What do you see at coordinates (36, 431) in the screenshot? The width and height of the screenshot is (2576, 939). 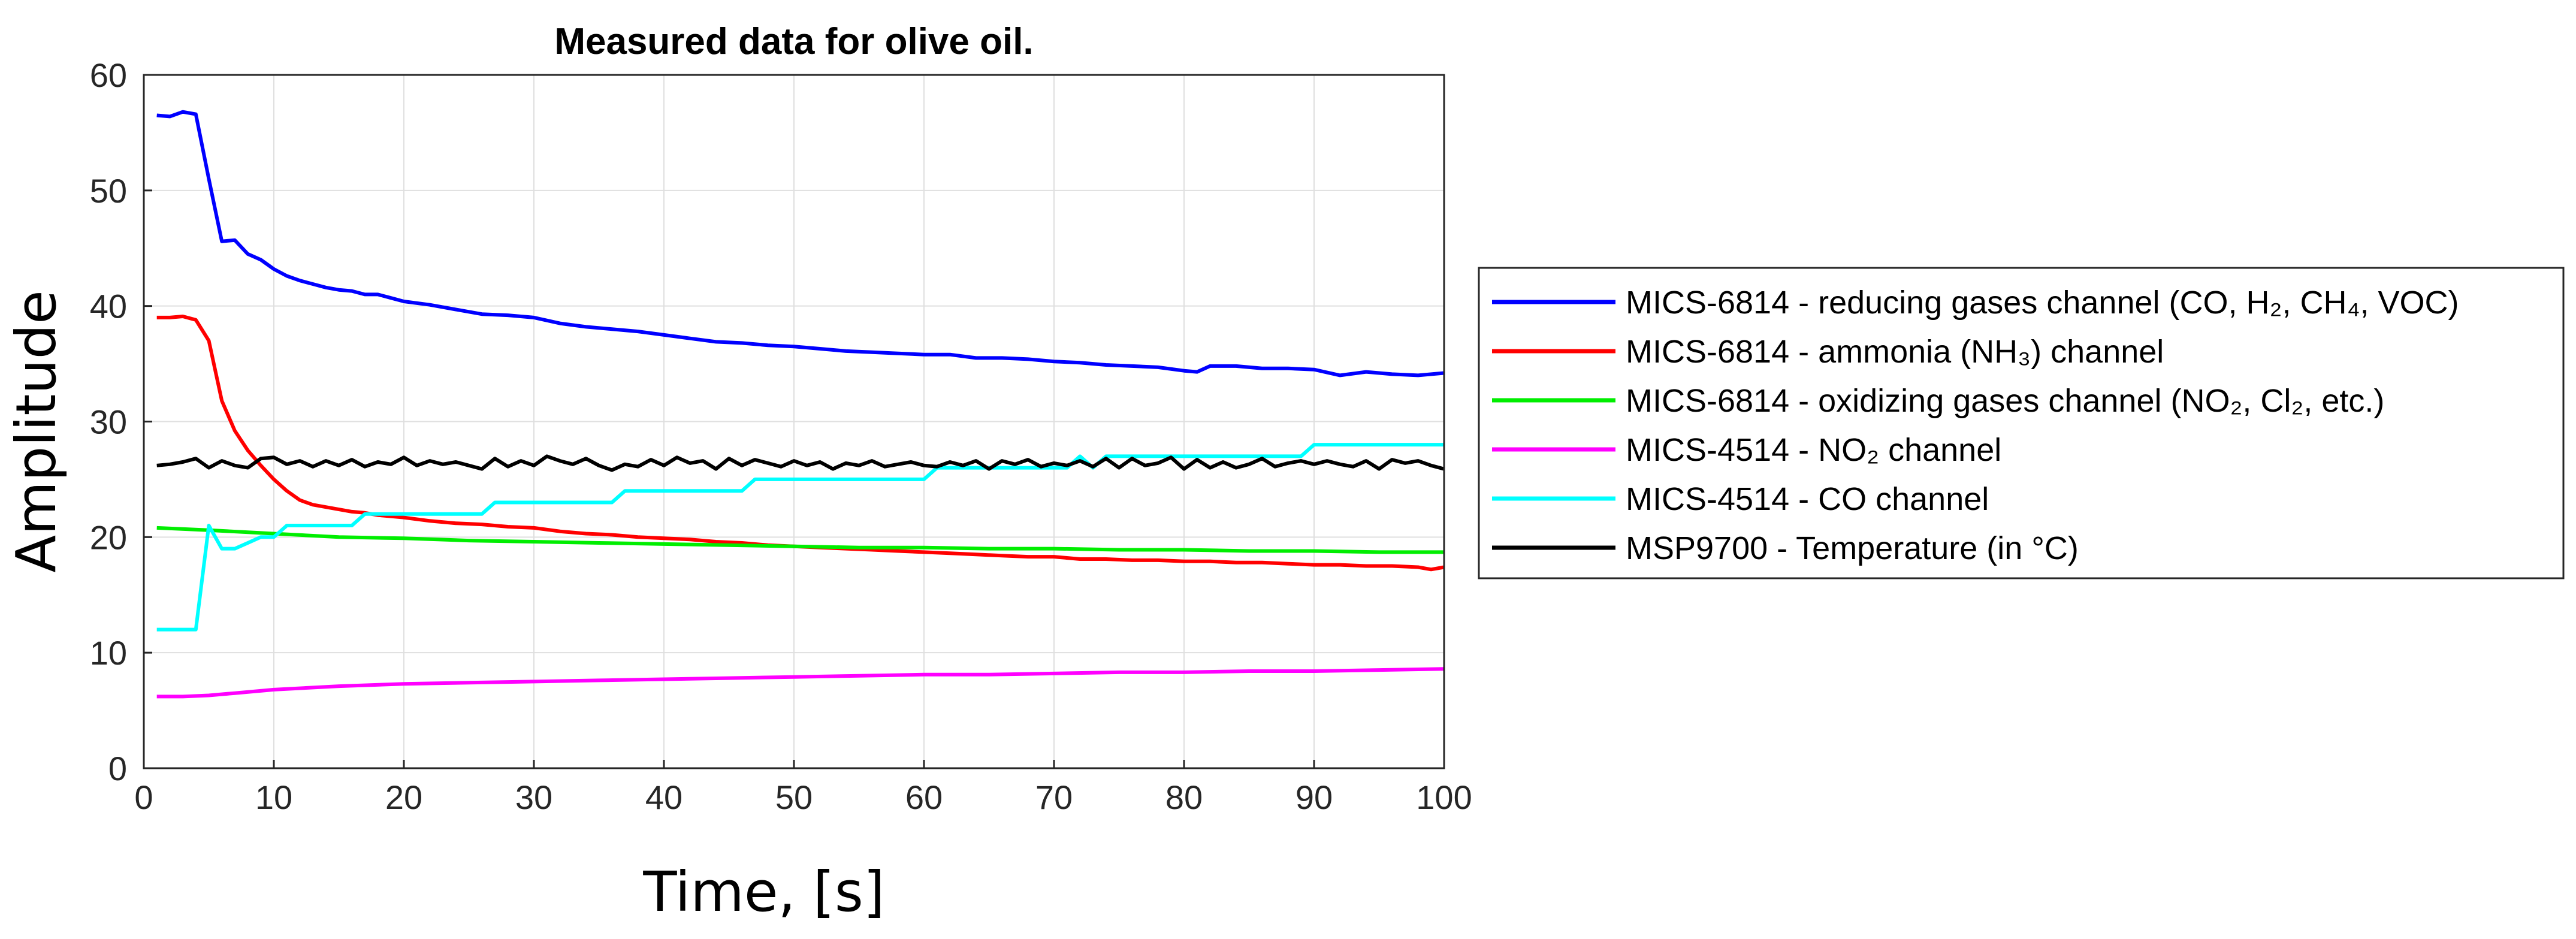 I see `y-axis-label: Amplitude` at bounding box center [36, 431].